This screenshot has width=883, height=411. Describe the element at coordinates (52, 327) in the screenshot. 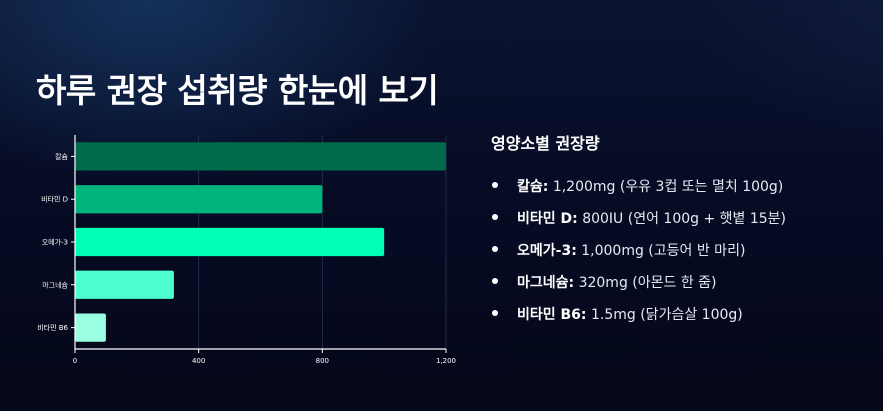

I see `y-tick-label: 비타민 B6` at that location.